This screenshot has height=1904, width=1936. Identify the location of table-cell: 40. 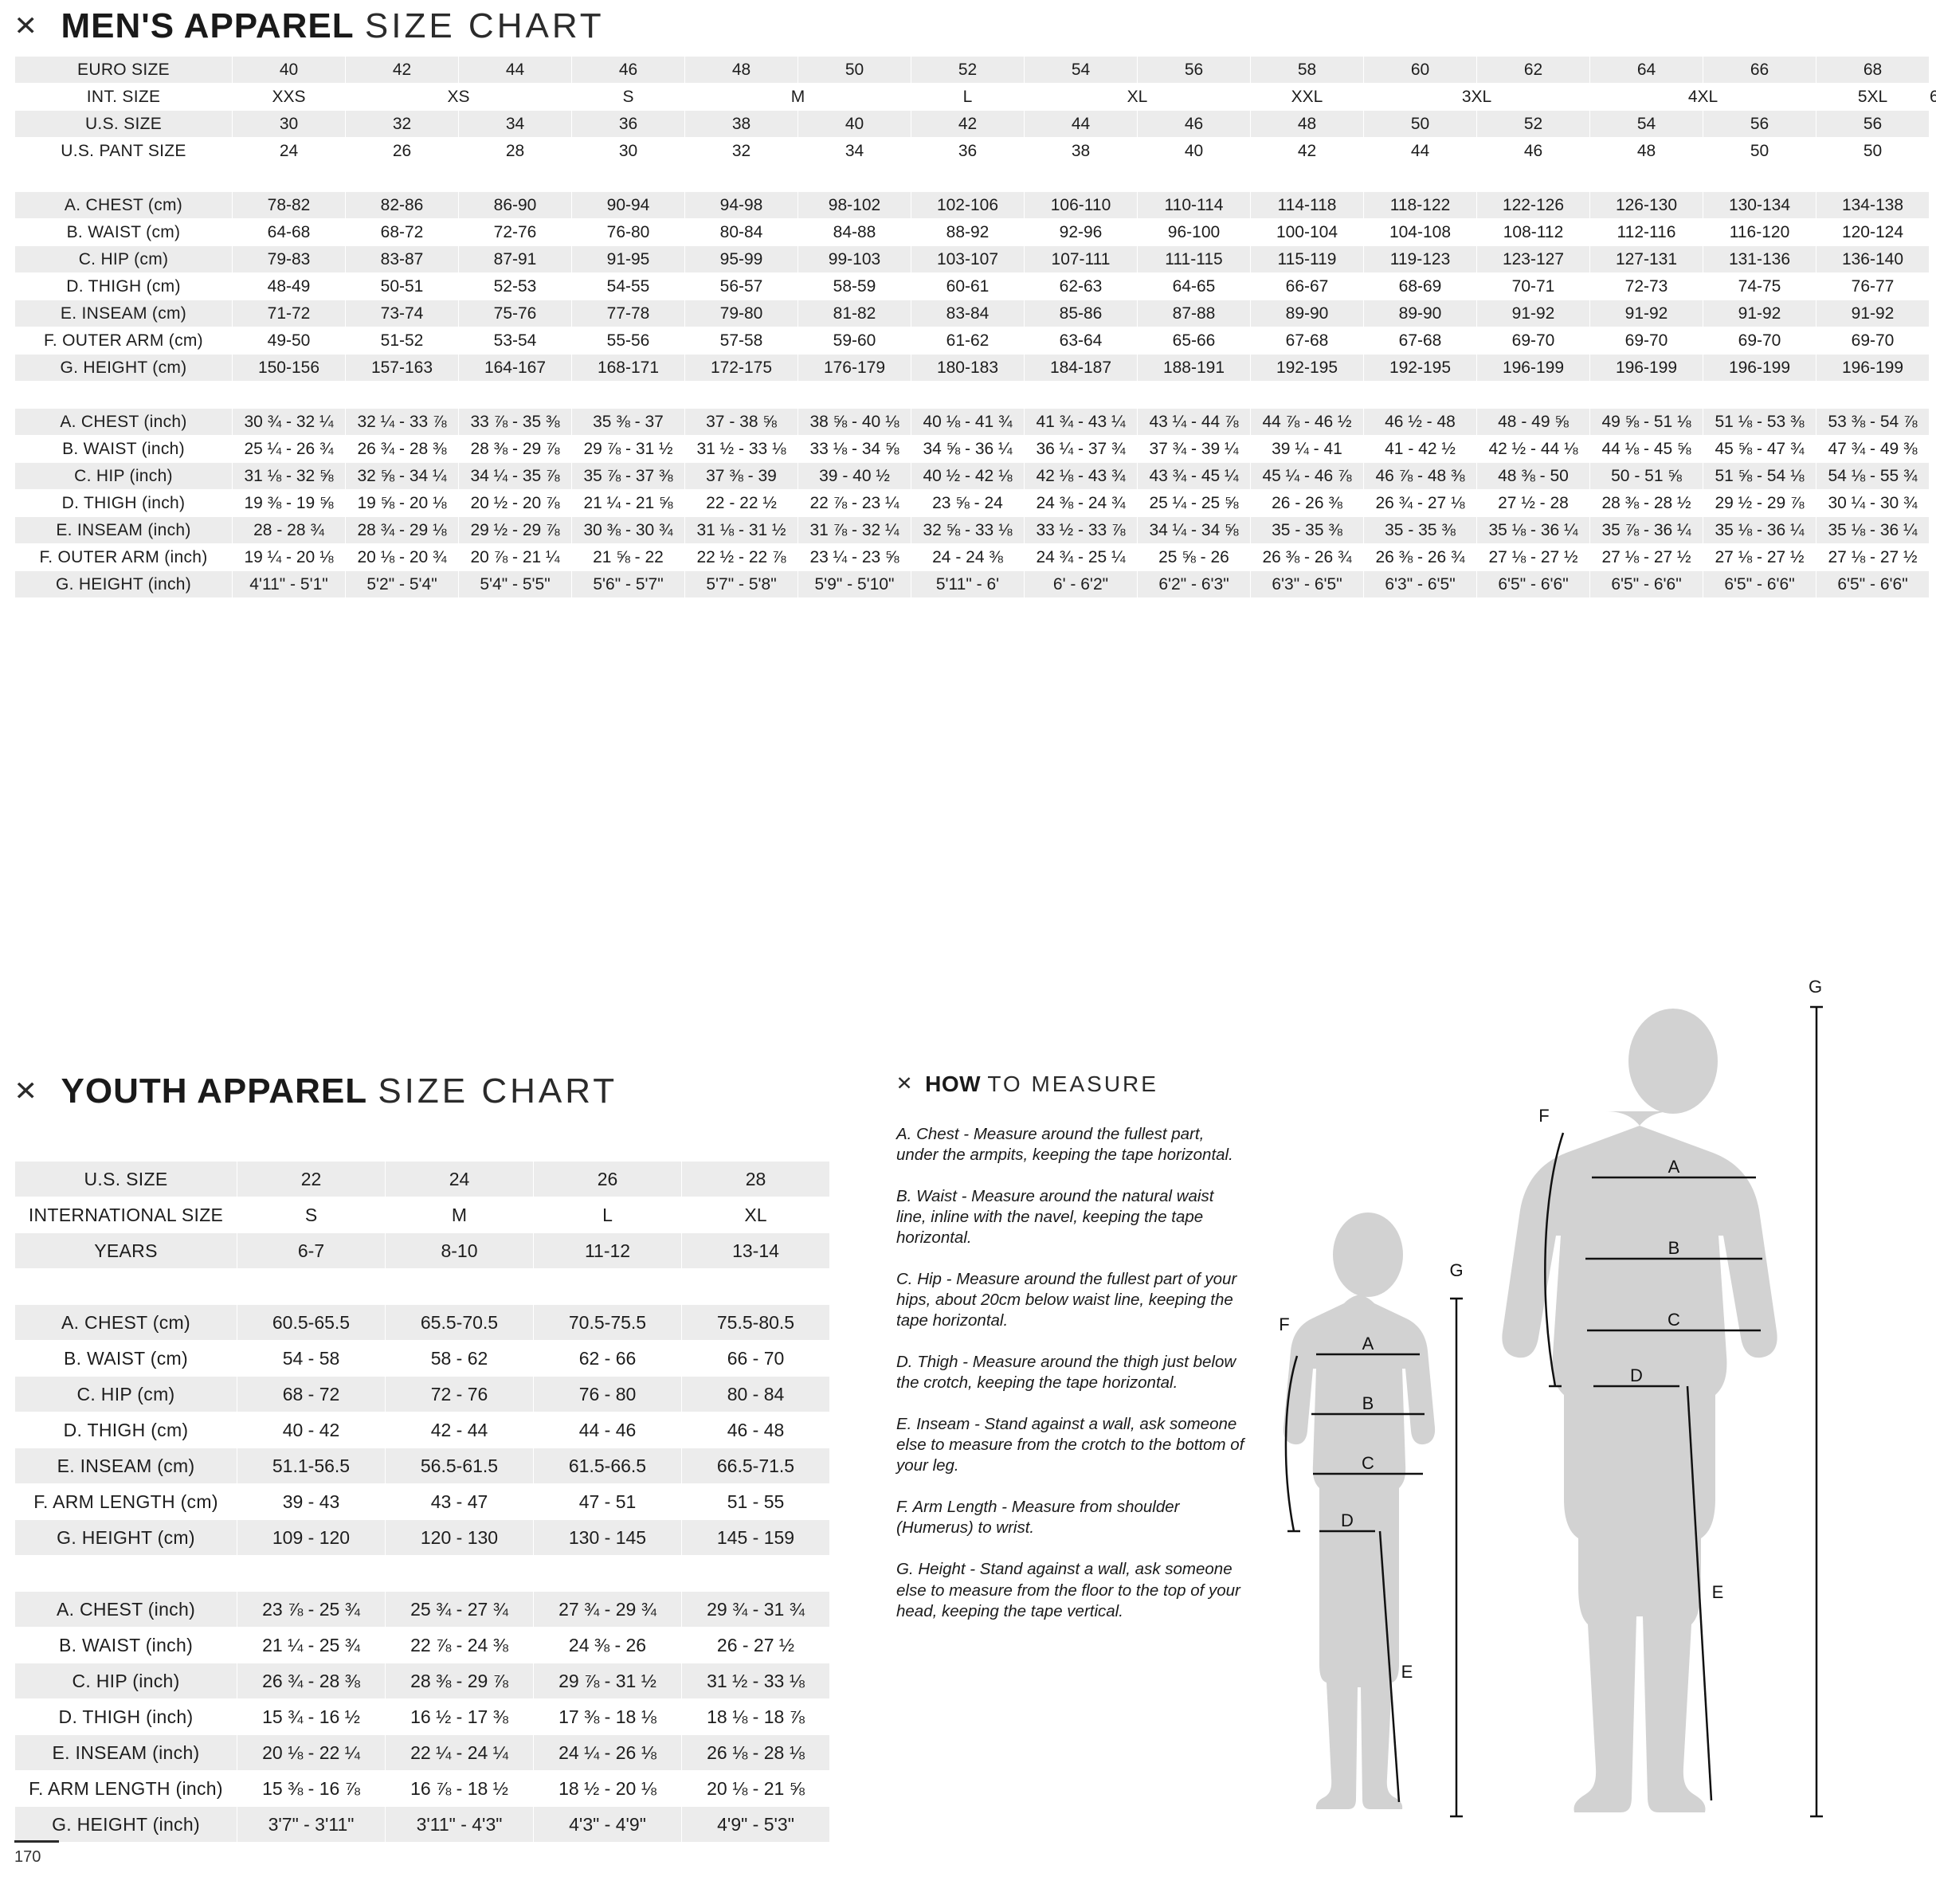
(289, 70).